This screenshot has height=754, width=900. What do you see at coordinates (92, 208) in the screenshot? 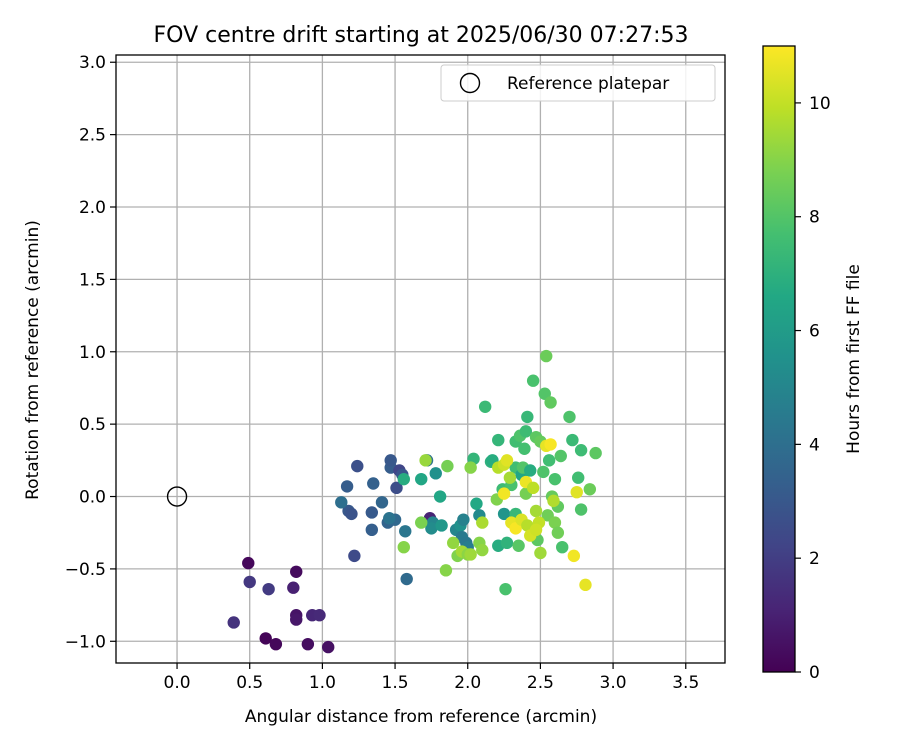
I see `y-tick-label: 2.0` at bounding box center [92, 208].